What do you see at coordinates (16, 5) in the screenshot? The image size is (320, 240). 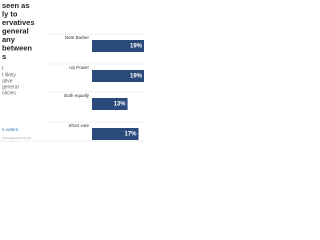 I see `title-line: seen as` at bounding box center [16, 5].